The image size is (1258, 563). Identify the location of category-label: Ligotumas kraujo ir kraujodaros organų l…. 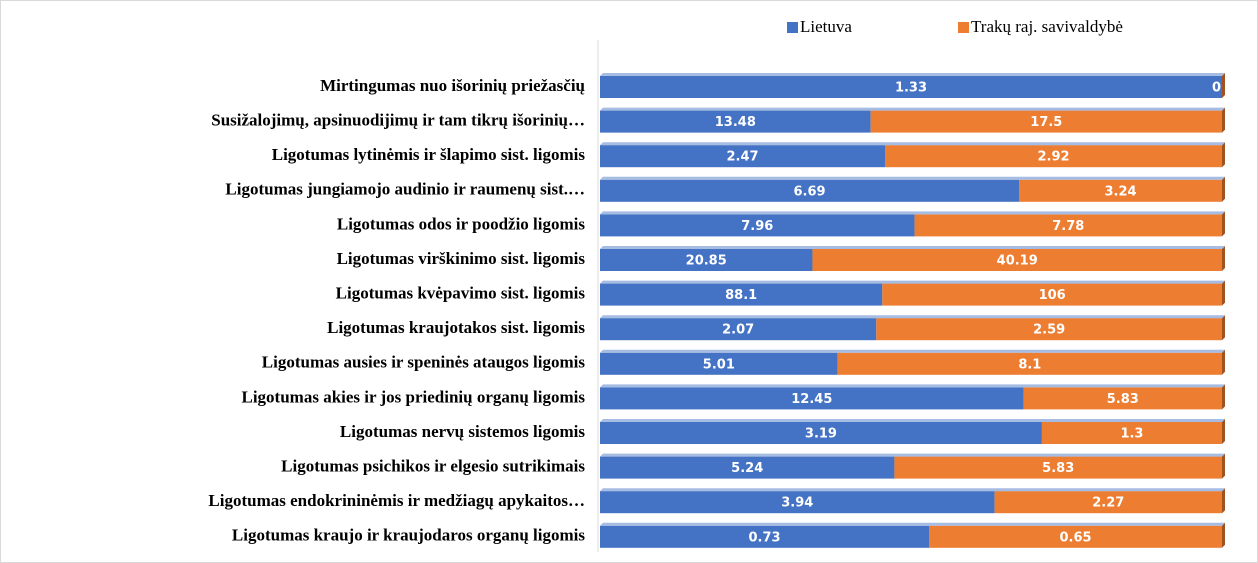
(408, 535).